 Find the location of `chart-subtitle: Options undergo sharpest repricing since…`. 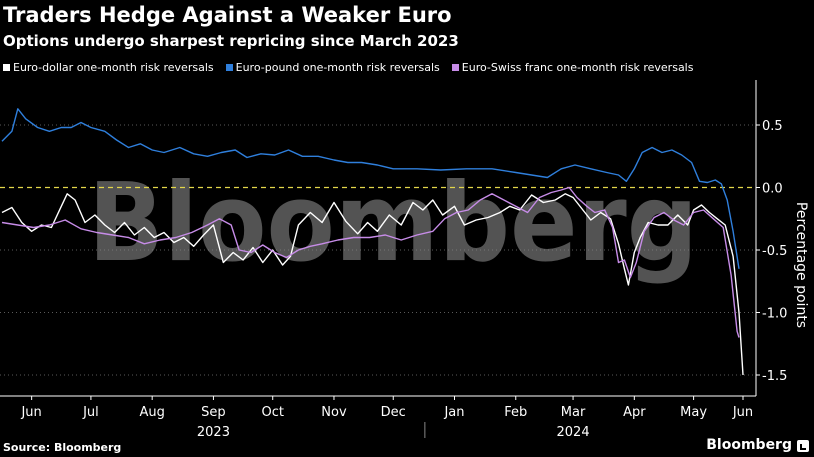

chart-subtitle: Options undergo sharpest repricing since… is located at coordinates (231, 41).